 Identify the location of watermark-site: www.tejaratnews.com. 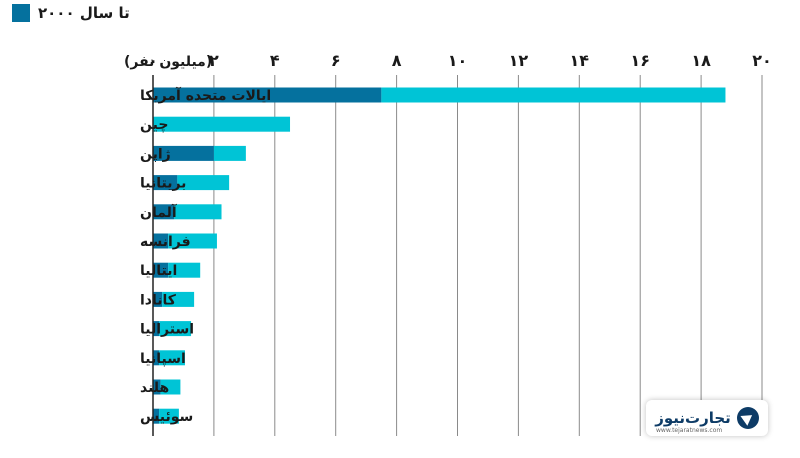
(689, 430).